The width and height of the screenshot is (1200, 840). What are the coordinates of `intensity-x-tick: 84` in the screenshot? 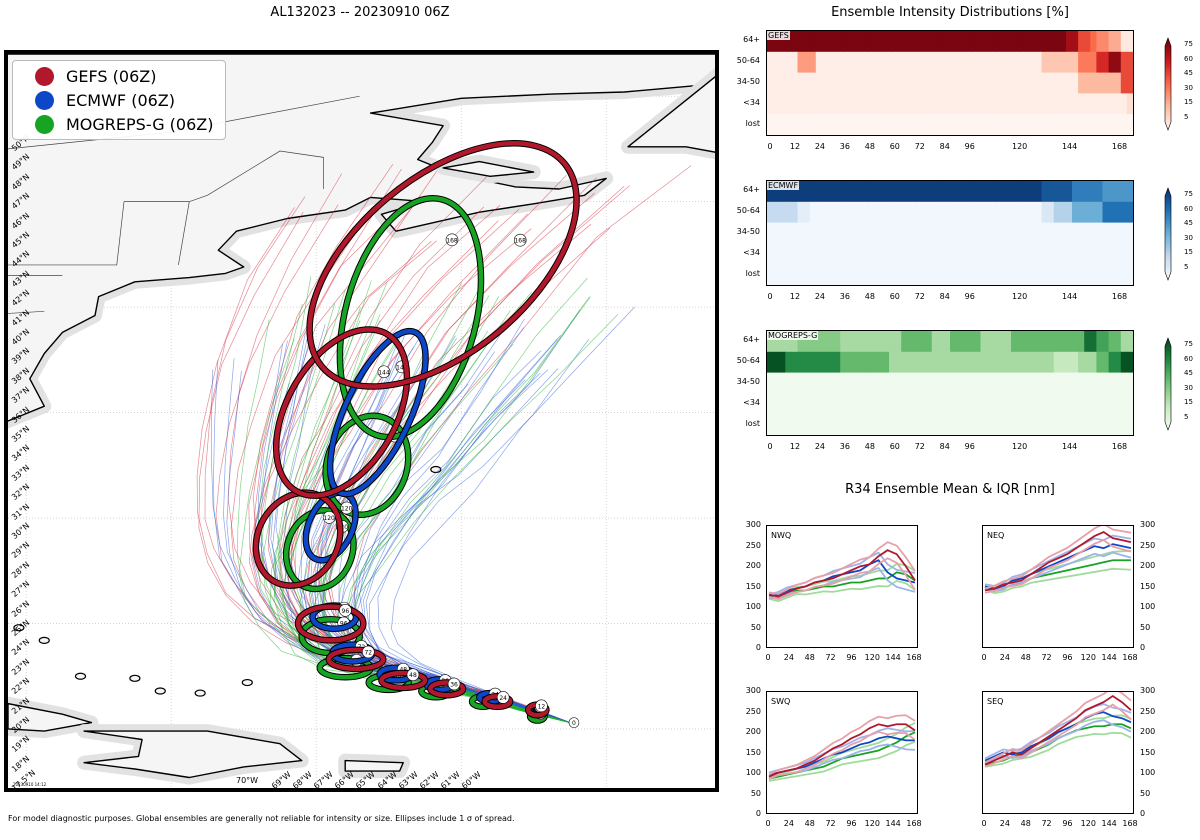 It's located at (944, 296).